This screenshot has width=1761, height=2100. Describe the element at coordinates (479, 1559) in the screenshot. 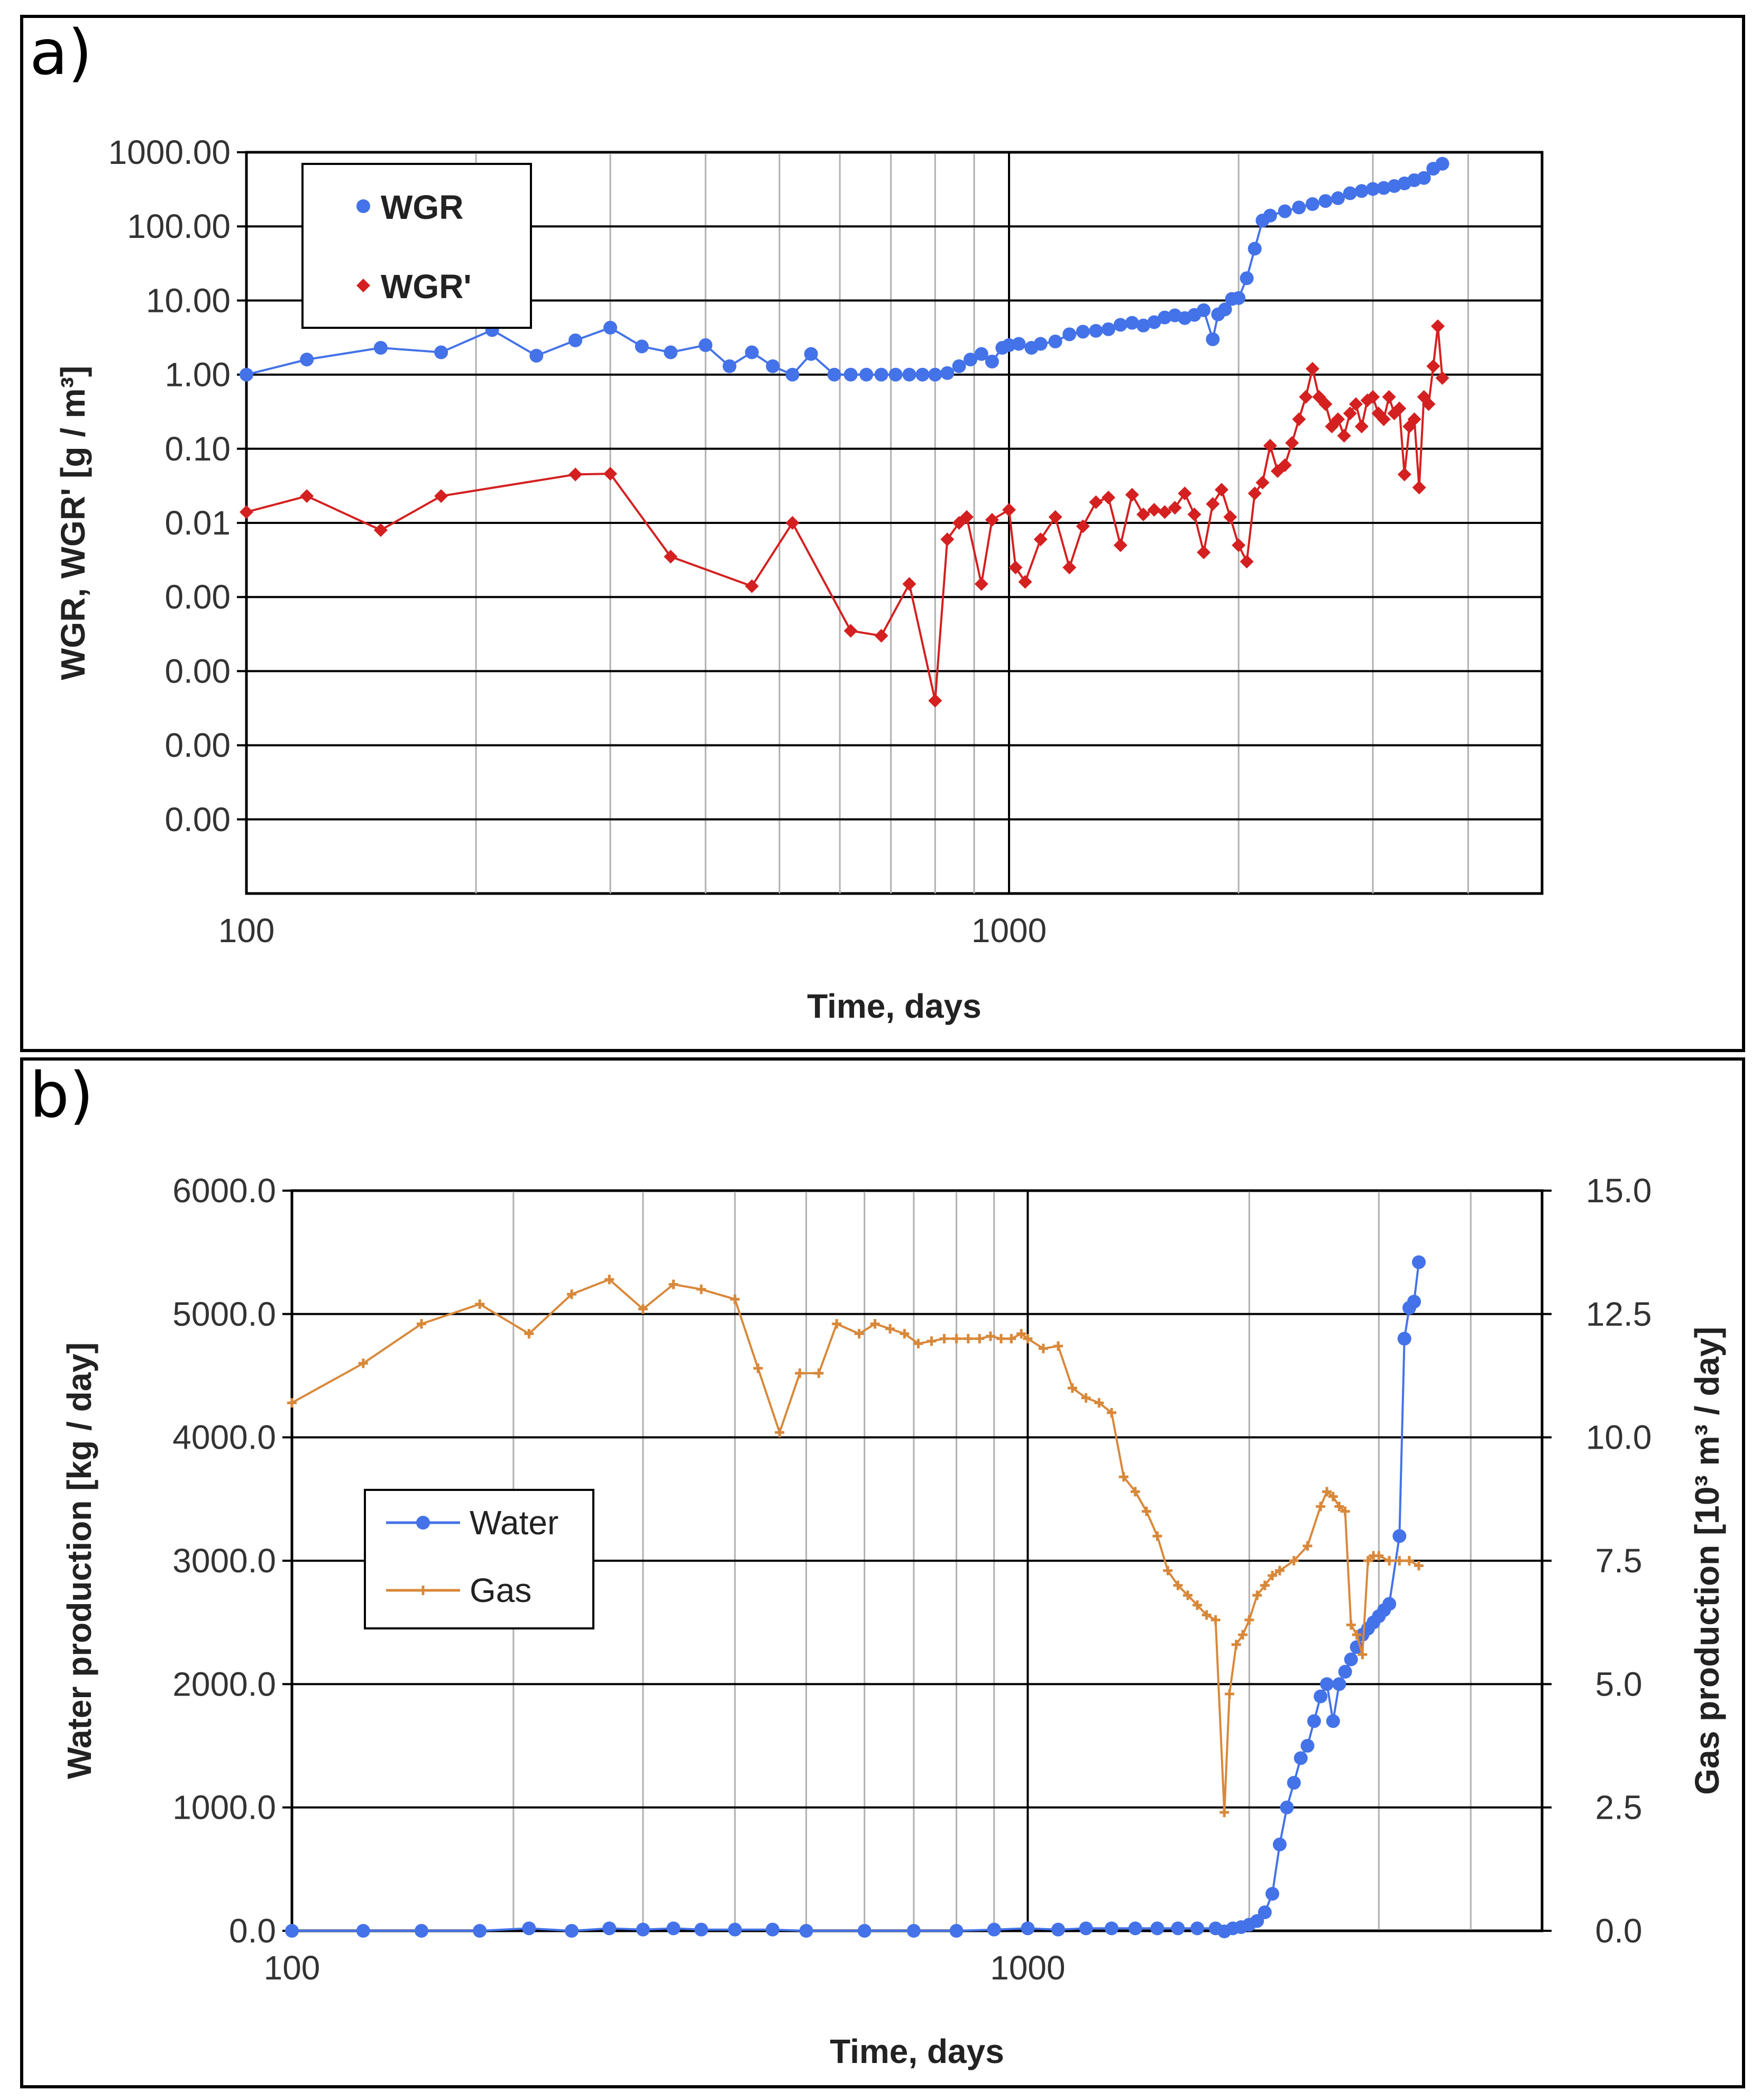

I see `legend-box` at that location.